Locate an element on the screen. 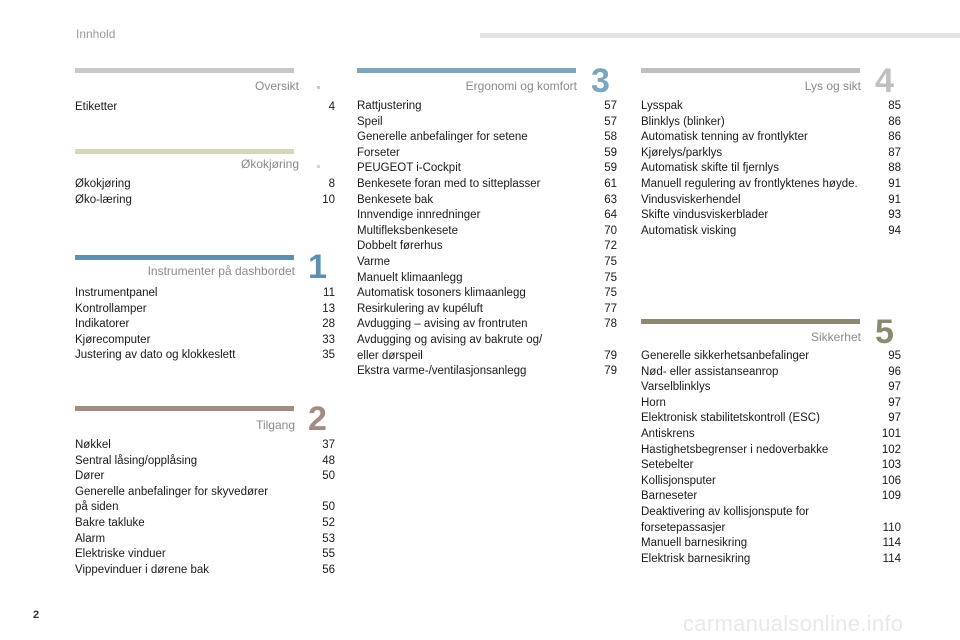 The height and width of the screenshot is (640, 960). toc-entry: Varselblinklys 97 is located at coordinates (771, 388).